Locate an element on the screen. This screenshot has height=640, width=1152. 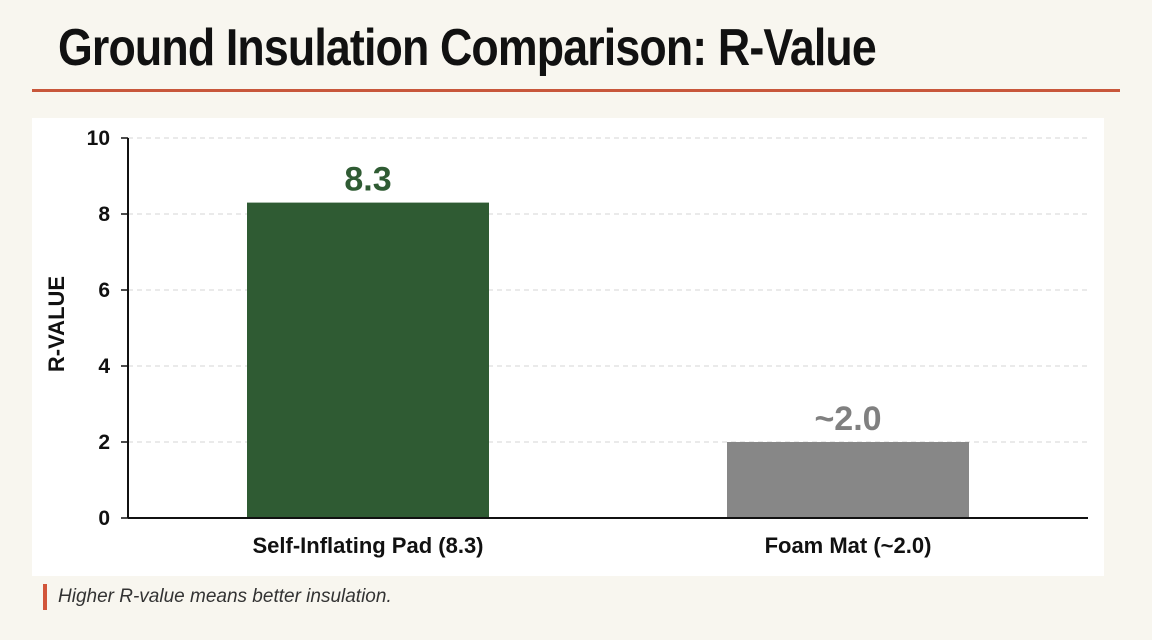
y-tick-label: 0 is located at coordinates (104, 518).